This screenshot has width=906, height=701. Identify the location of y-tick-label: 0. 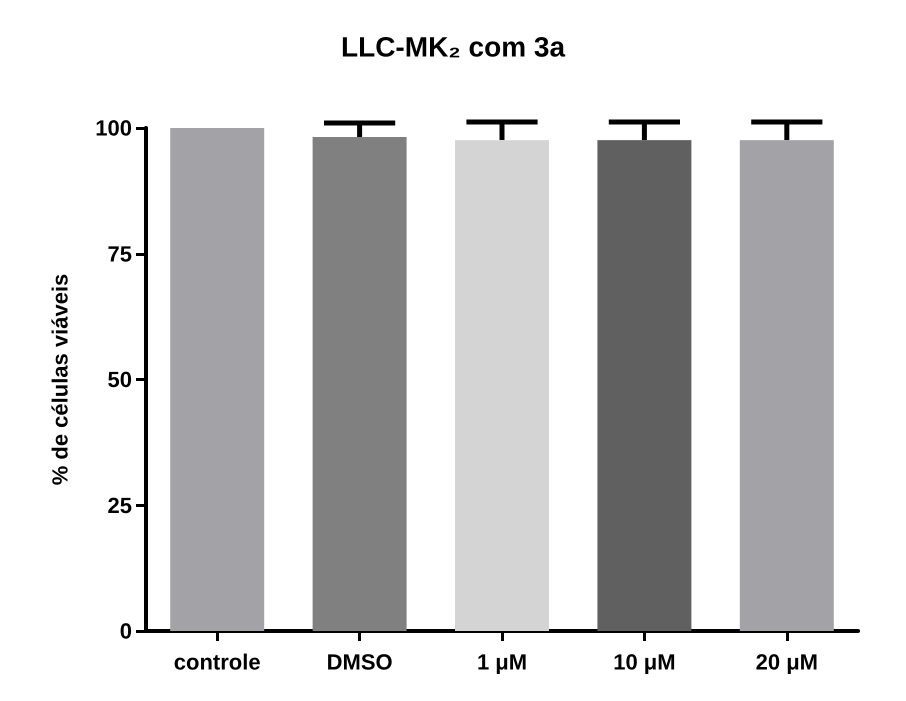
(126, 631).